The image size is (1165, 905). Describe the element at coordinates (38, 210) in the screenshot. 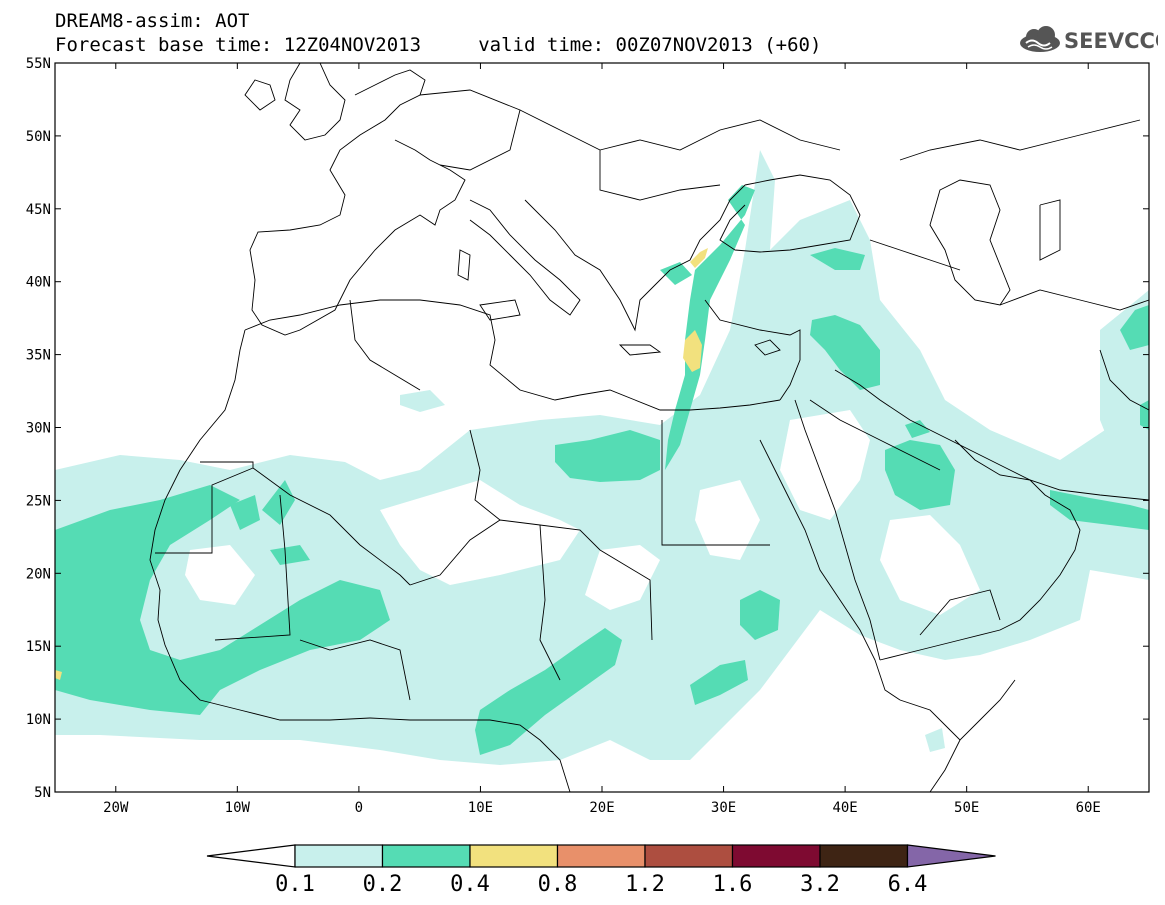

I see `lat-tick-label: 45N` at that location.